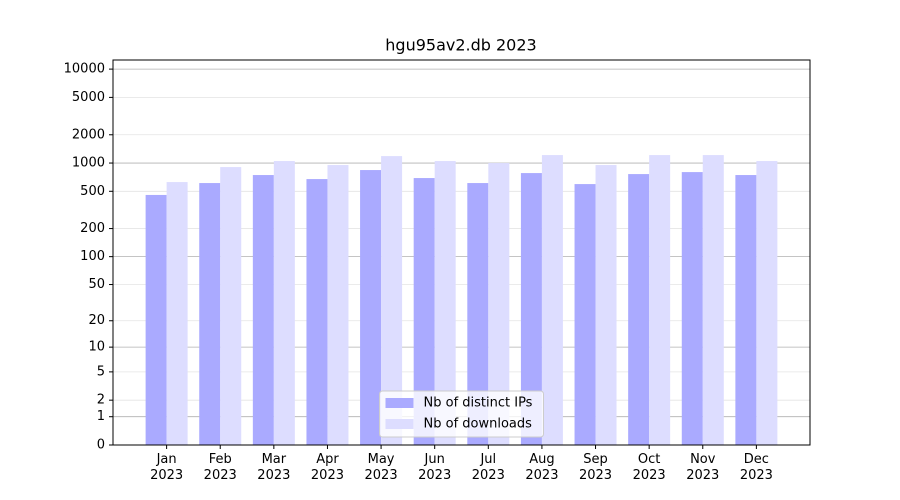  I want to click on x-tick-label: Jan 2023, so click(167, 467).